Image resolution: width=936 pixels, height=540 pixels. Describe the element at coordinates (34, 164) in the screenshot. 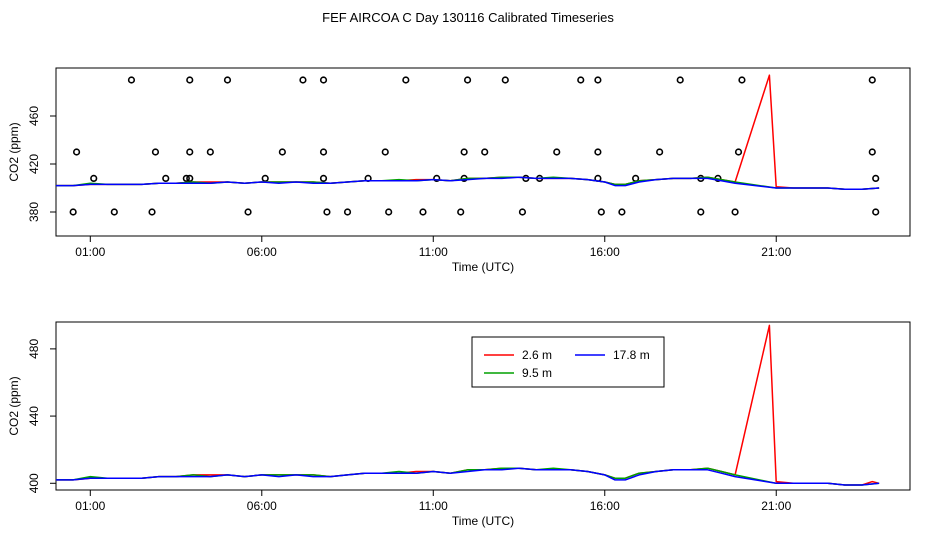

I see `y-tick-label: 420` at that location.